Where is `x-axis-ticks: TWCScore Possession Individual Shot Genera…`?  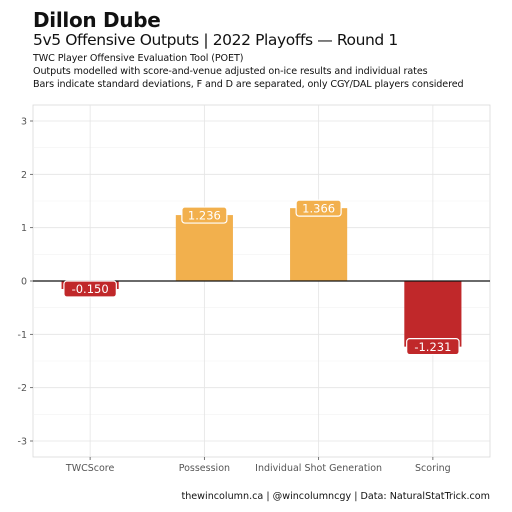 x-axis-ticks: TWCScore Possession Individual Shot Genera… is located at coordinates (258, 465).